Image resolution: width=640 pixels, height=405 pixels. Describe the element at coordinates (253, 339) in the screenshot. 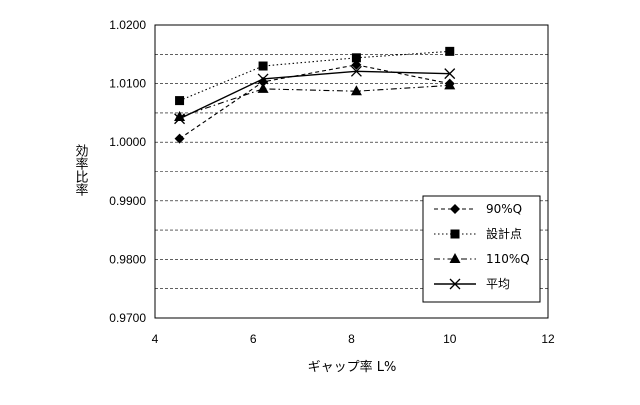

I see `x-tick-label: 6` at that location.